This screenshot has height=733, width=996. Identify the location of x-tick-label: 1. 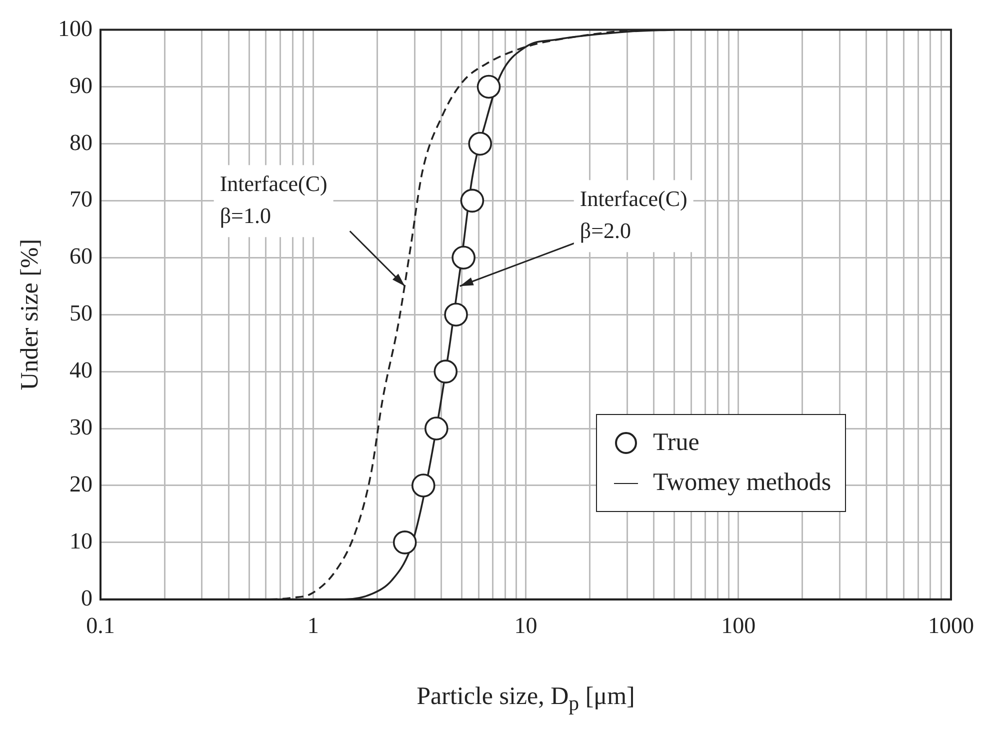
(313, 625).